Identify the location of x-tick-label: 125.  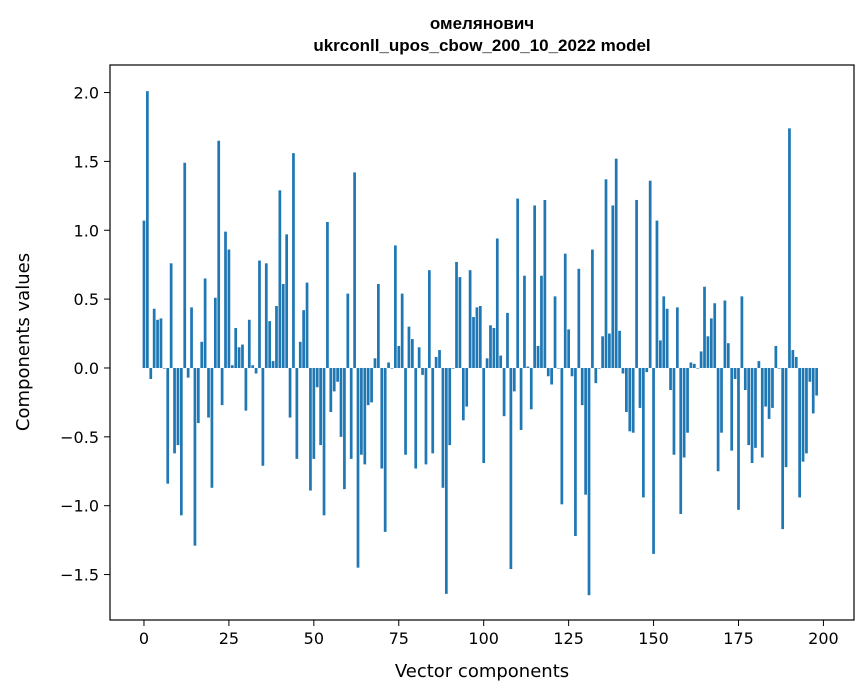
(568, 638).